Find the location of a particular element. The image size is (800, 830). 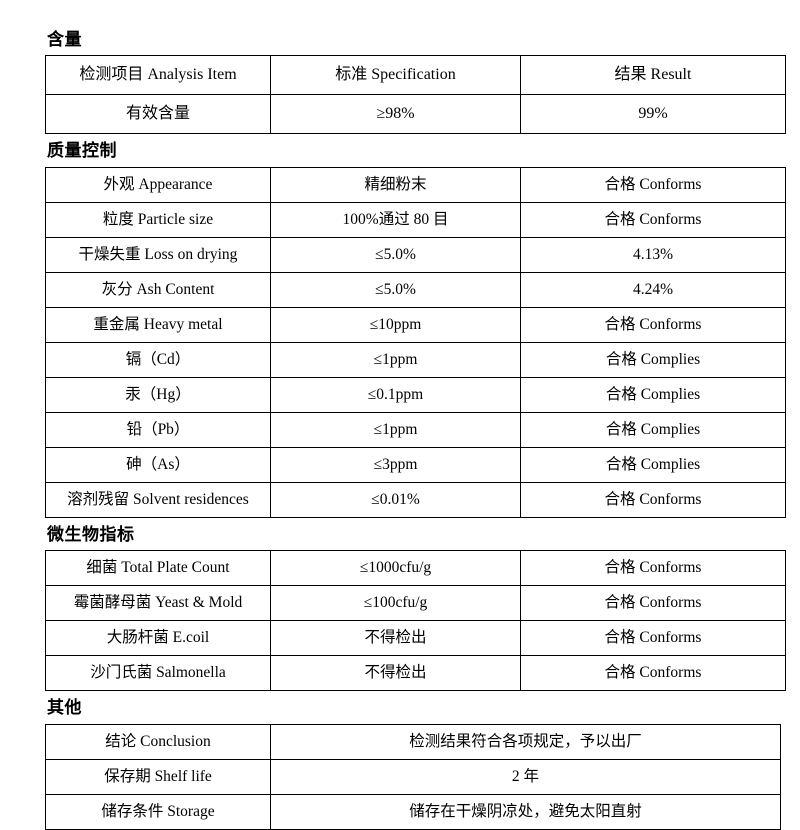

cell-spec: 100%通过 80 目 is located at coordinates (395, 219).